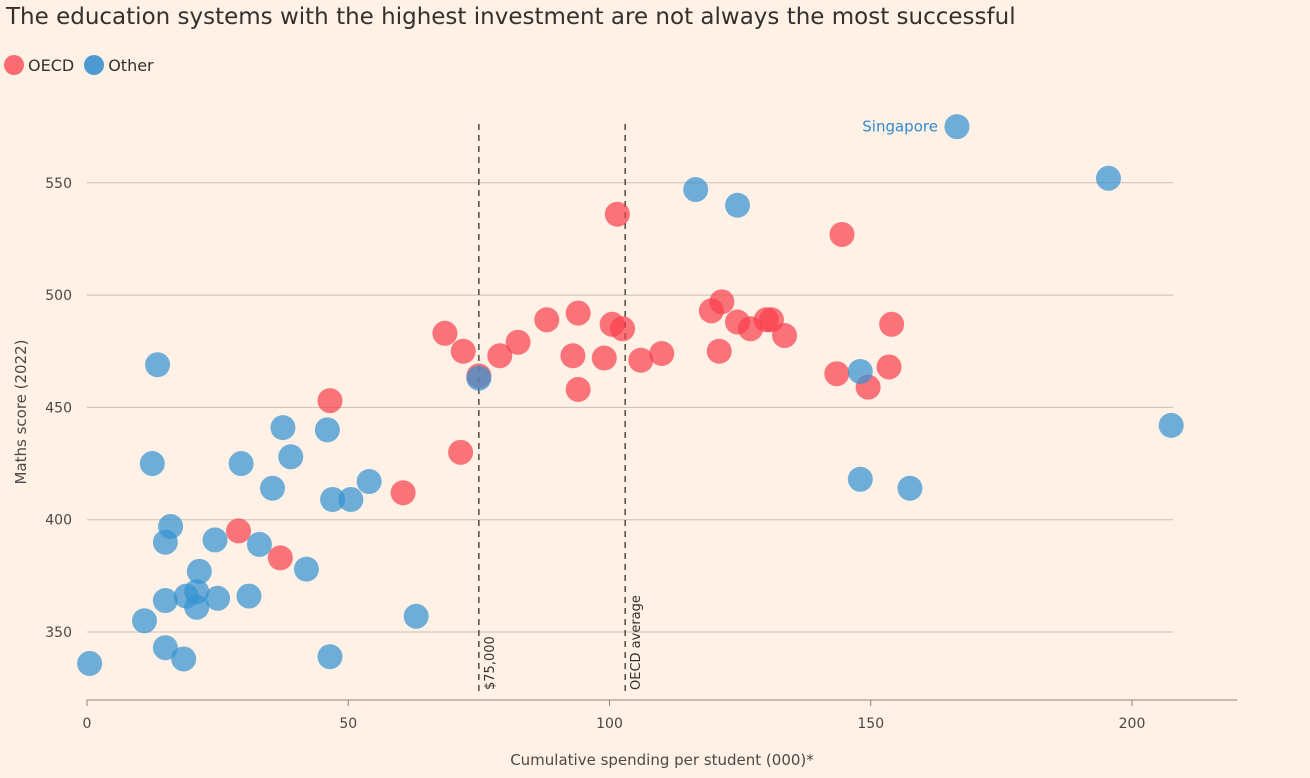 Image resolution: width=1310 pixels, height=778 pixels. What do you see at coordinates (490, 663) in the screenshot?
I see `reference-line-label-0: $75,000` at bounding box center [490, 663].